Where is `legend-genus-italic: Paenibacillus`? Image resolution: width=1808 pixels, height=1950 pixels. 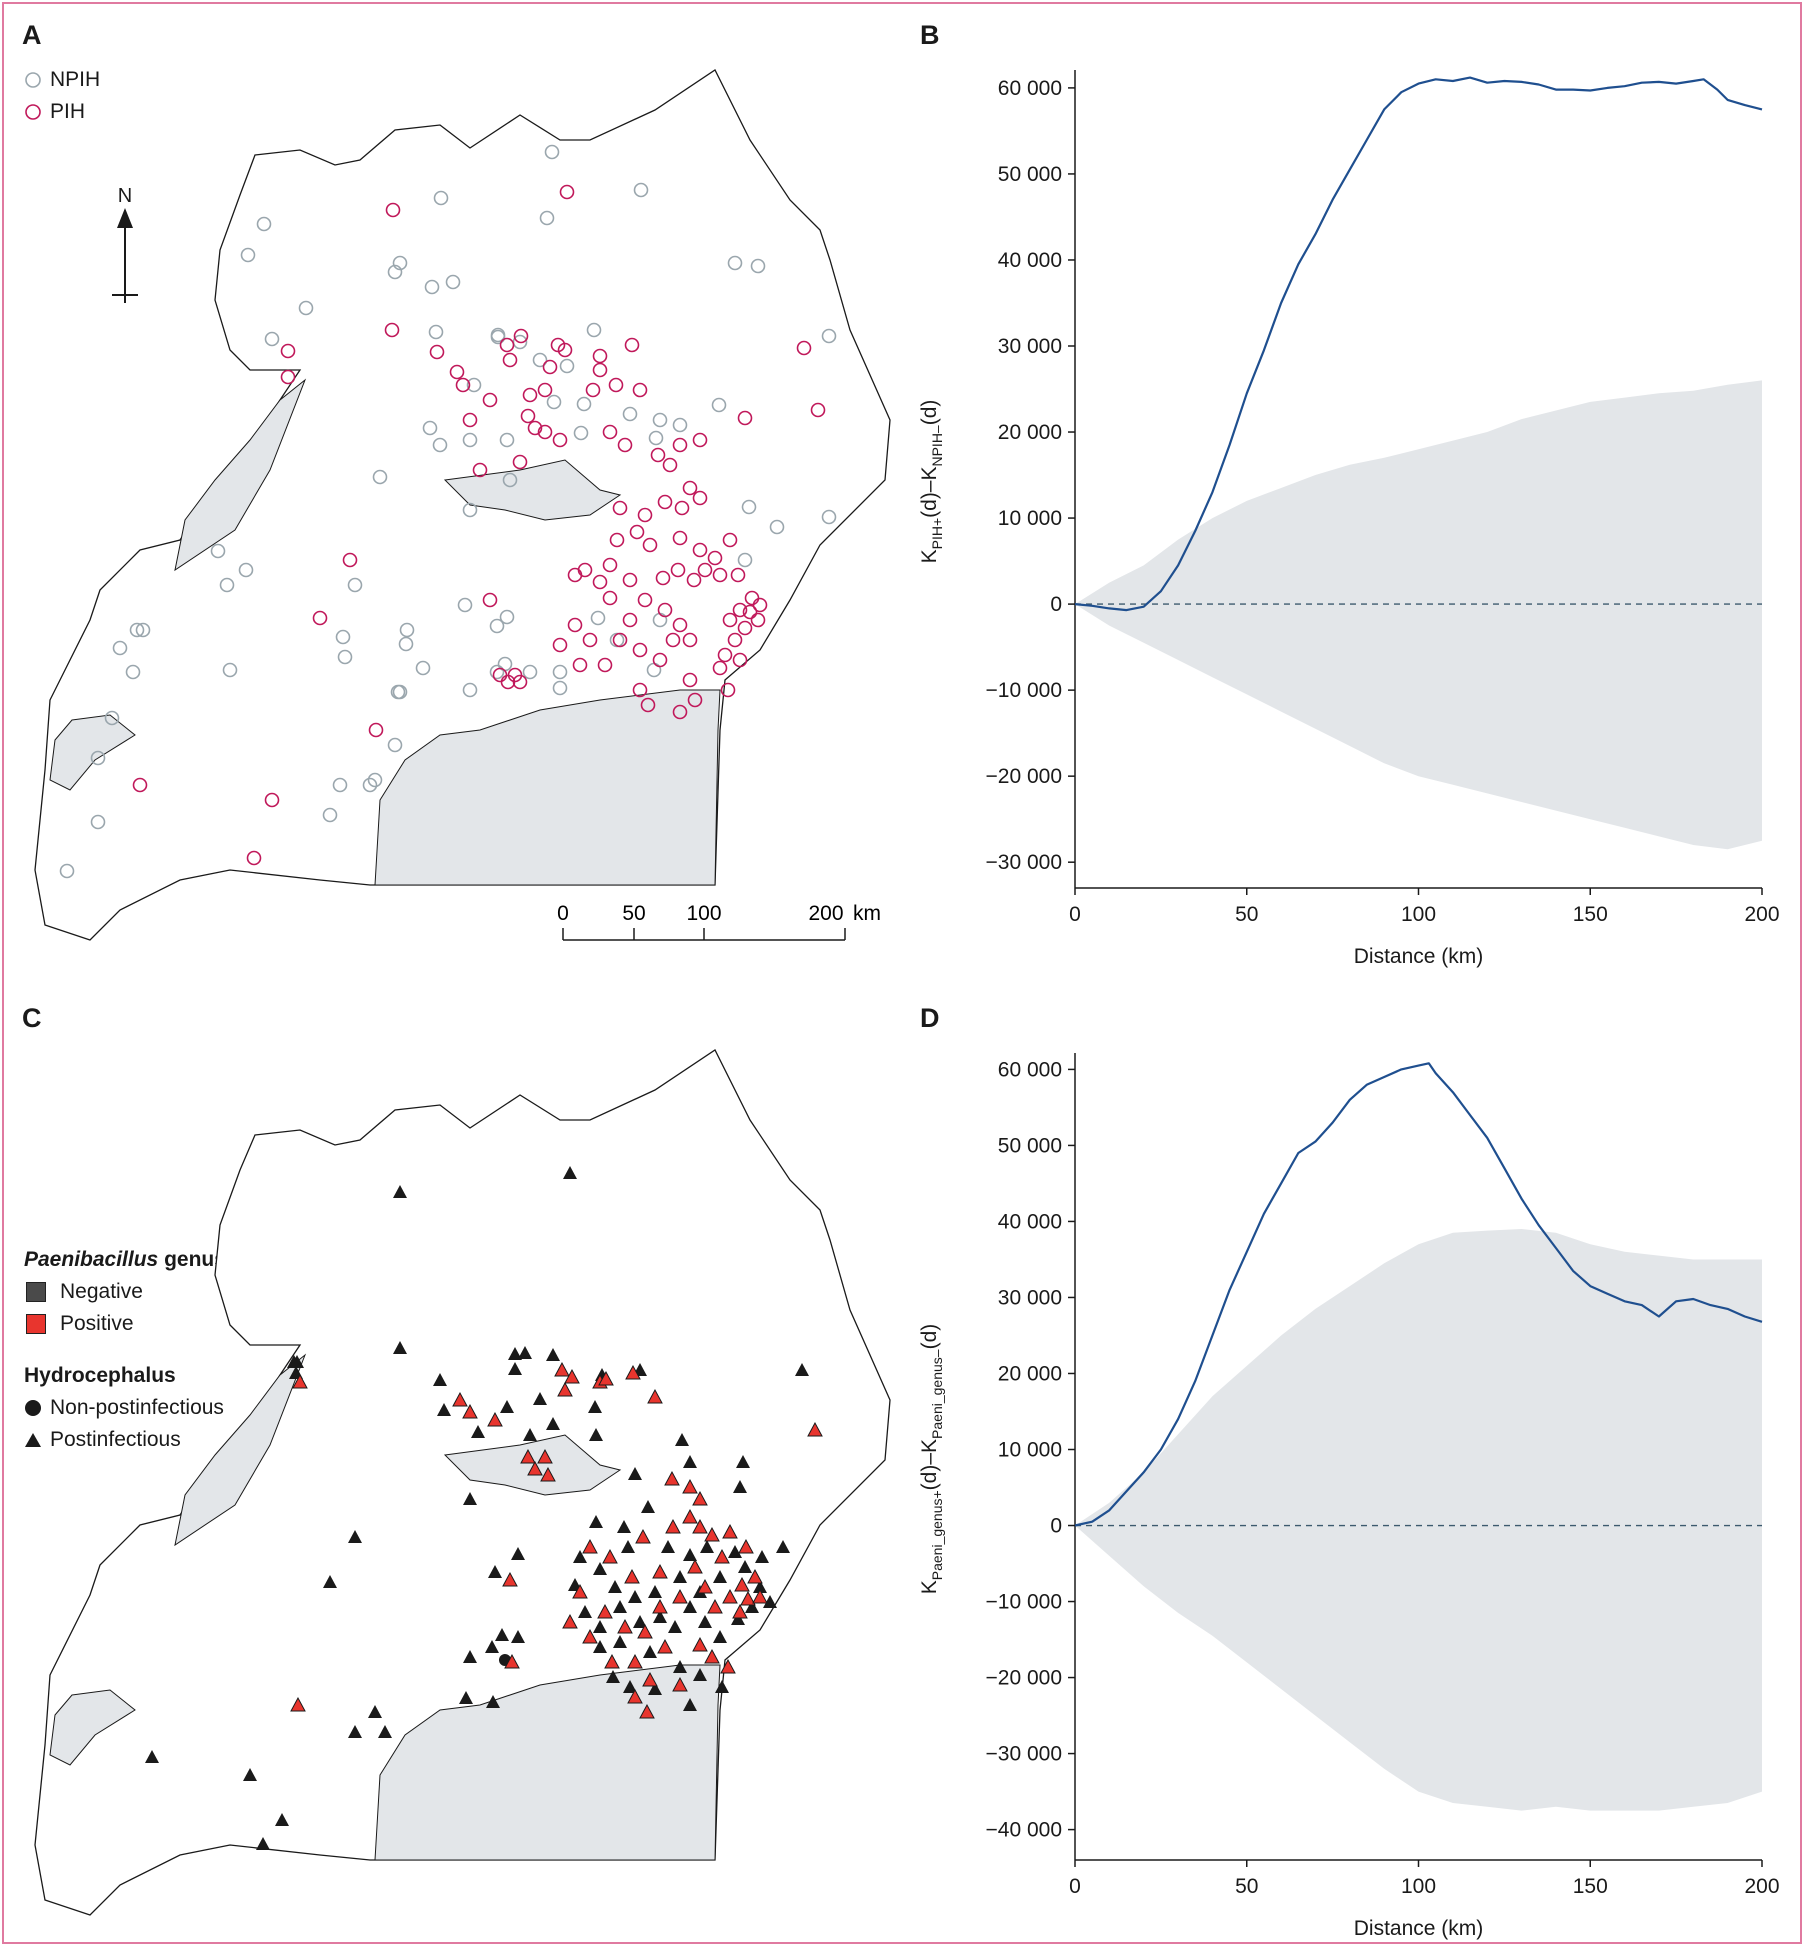 legend-genus-italic: Paenibacillus is located at coordinates (91, 1259).